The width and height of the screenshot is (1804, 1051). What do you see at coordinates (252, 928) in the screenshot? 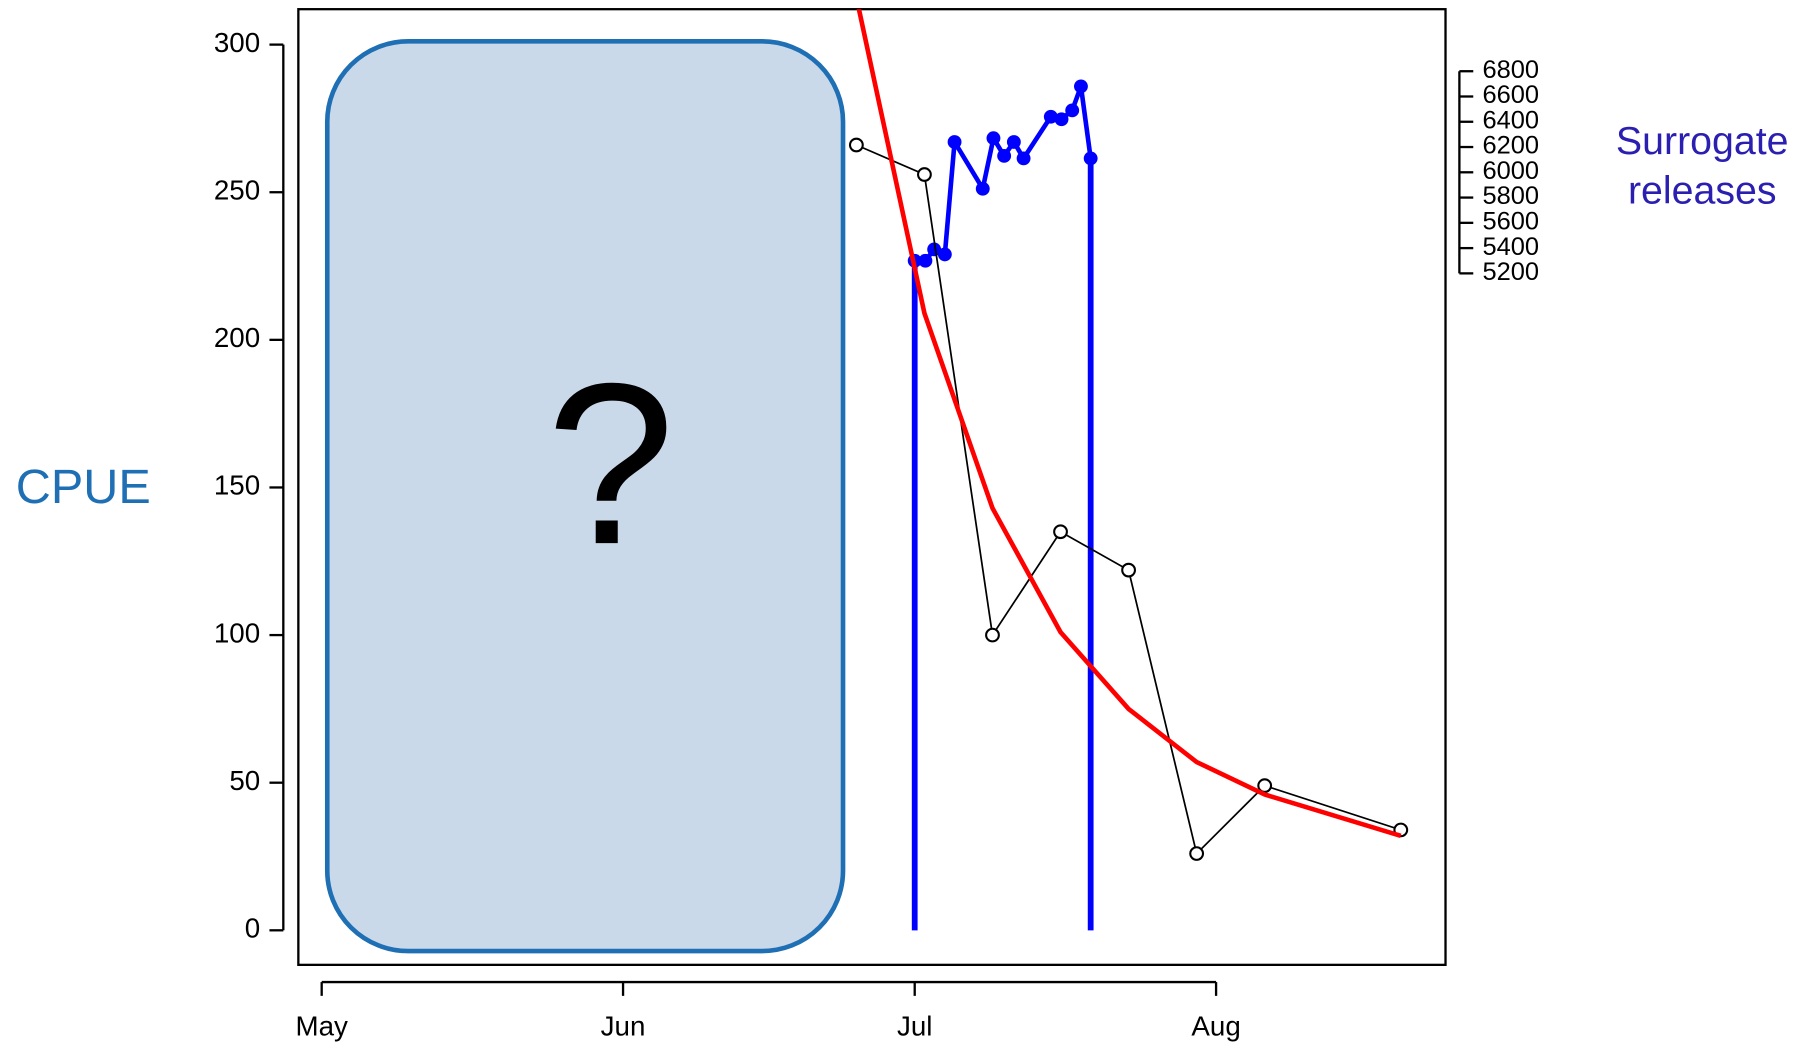
I see `y-tick-label: 0` at bounding box center [252, 928].